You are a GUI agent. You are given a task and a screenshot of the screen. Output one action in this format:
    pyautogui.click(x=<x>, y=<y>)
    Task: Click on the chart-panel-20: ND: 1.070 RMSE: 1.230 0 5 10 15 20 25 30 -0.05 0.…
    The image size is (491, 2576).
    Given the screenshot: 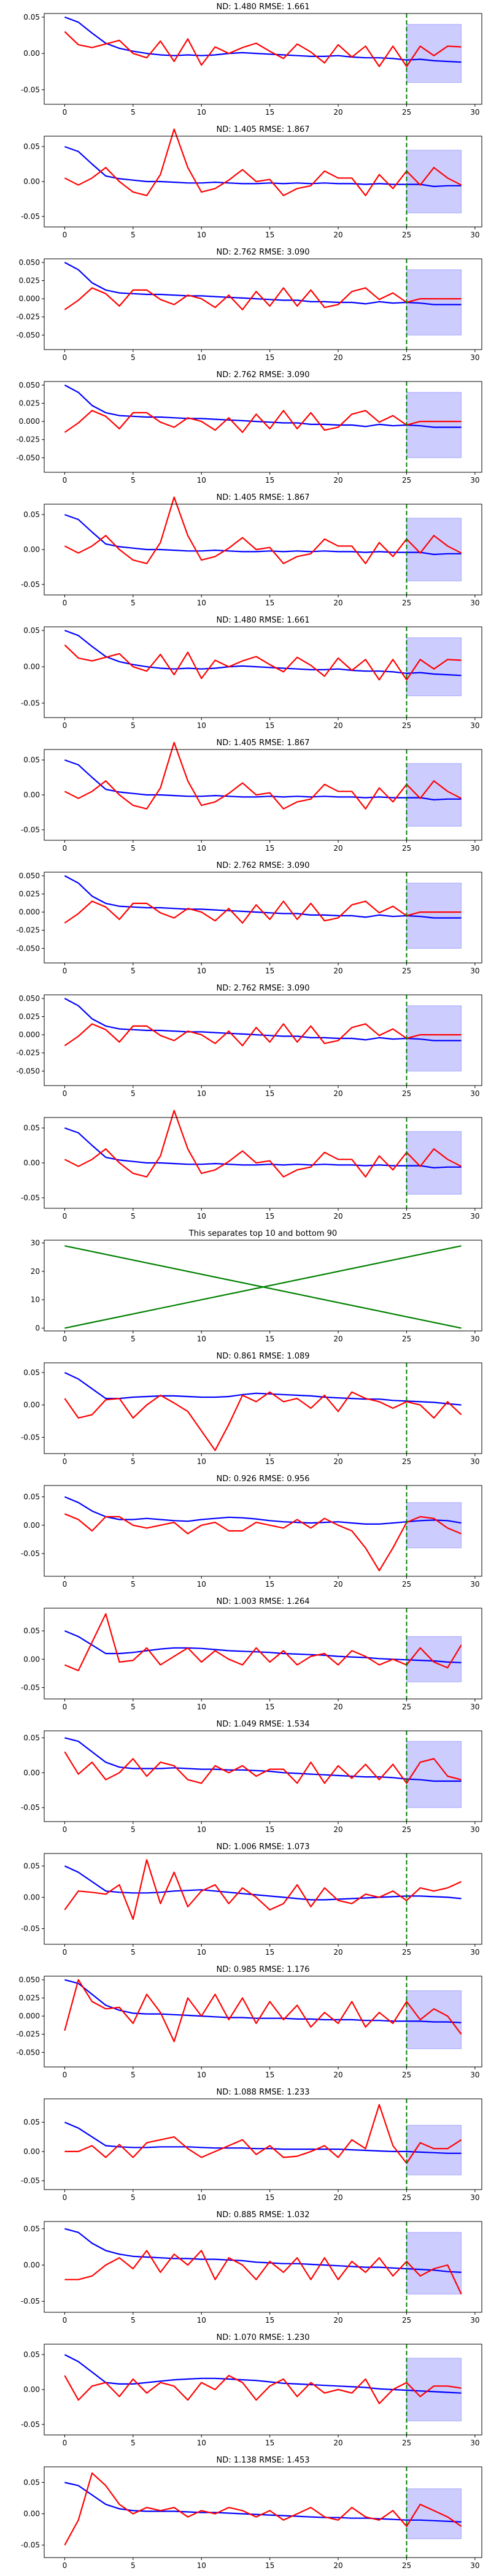 What is the action you would take?
    pyautogui.click(x=252, y=2390)
    